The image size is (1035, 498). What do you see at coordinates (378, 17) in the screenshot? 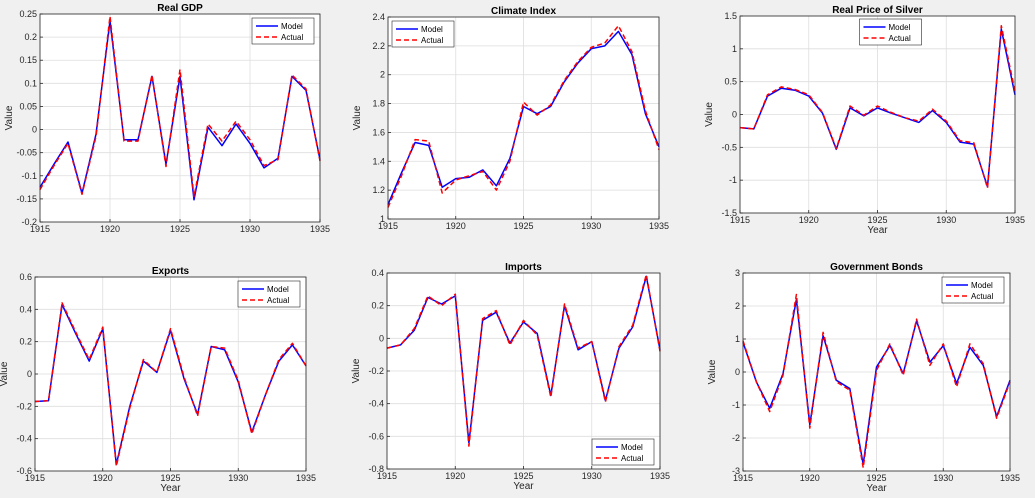
I see `y-tick-label: 2.4` at bounding box center [378, 17].